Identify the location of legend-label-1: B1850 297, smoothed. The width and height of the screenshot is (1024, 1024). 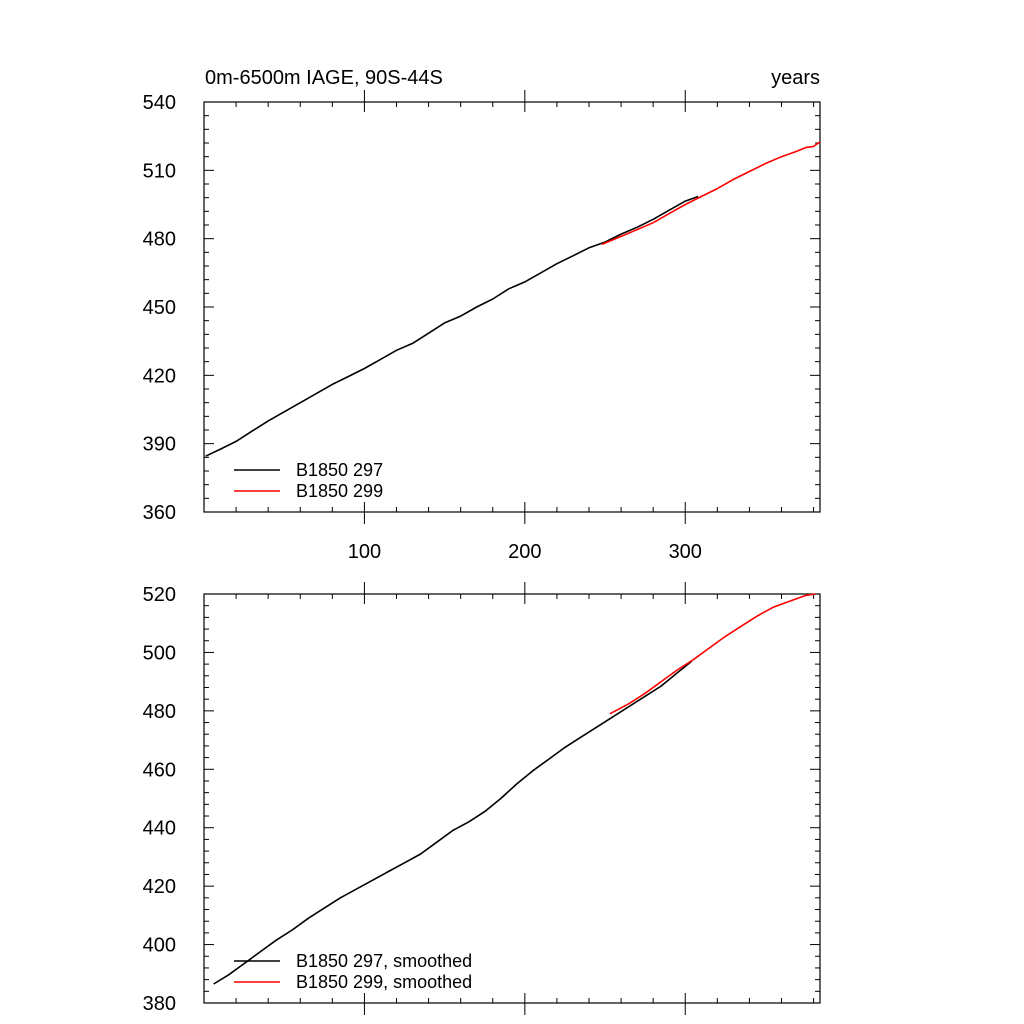
(384, 961).